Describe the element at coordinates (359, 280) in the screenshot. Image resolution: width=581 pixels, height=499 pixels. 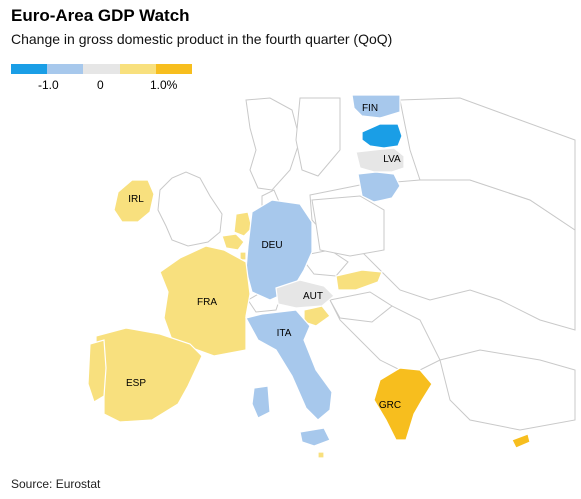
I see `country-svk` at that location.